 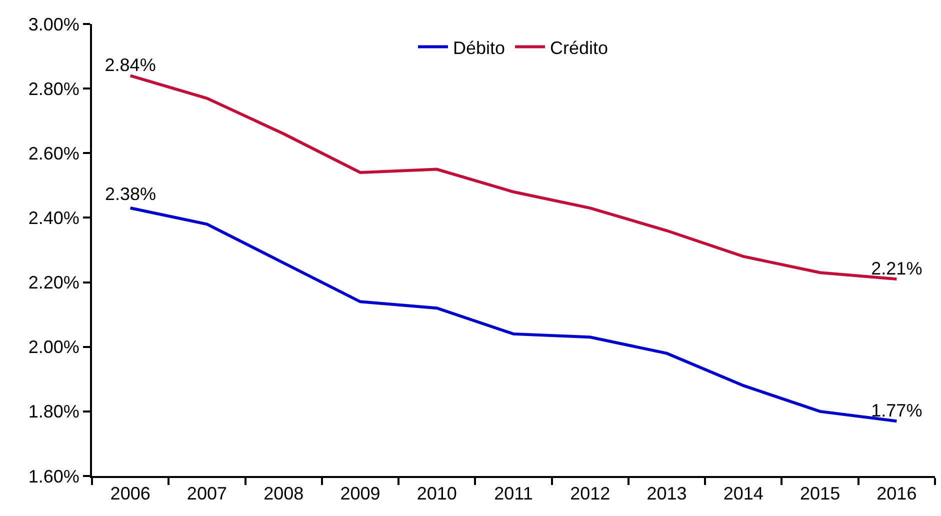 What do you see at coordinates (284, 494) in the screenshot?
I see `x-tick-label: 2008` at bounding box center [284, 494].